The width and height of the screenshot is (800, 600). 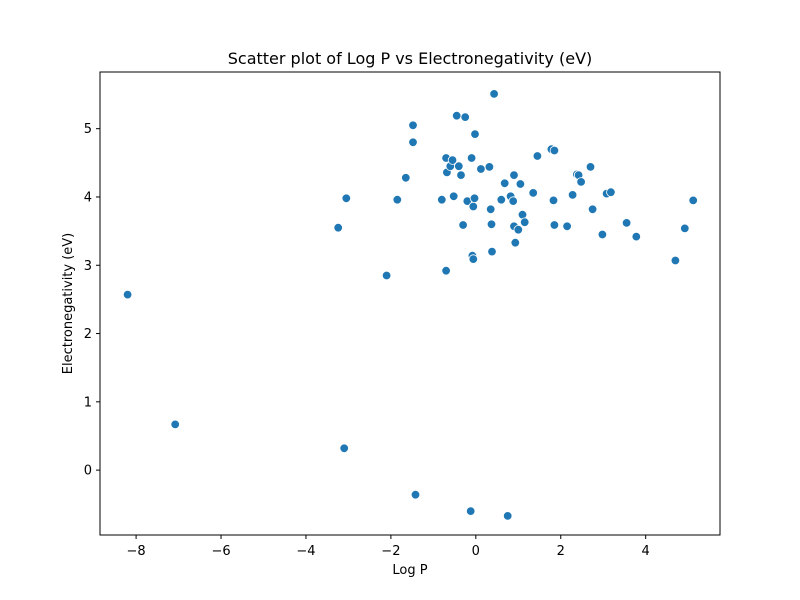 What do you see at coordinates (476, 551) in the screenshot?
I see `x-tick-label: 0` at bounding box center [476, 551].